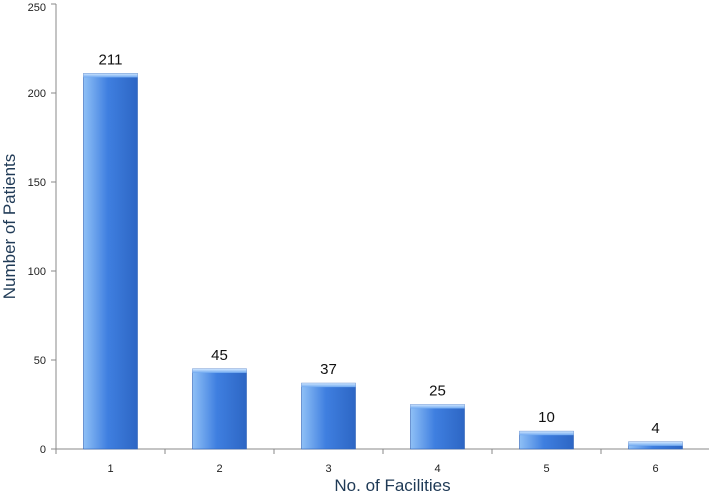 The width and height of the screenshot is (709, 498). Describe the element at coordinates (382, 461) in the screenshot. I see `x-axis: 1 2 3 4 5 6` at that location.